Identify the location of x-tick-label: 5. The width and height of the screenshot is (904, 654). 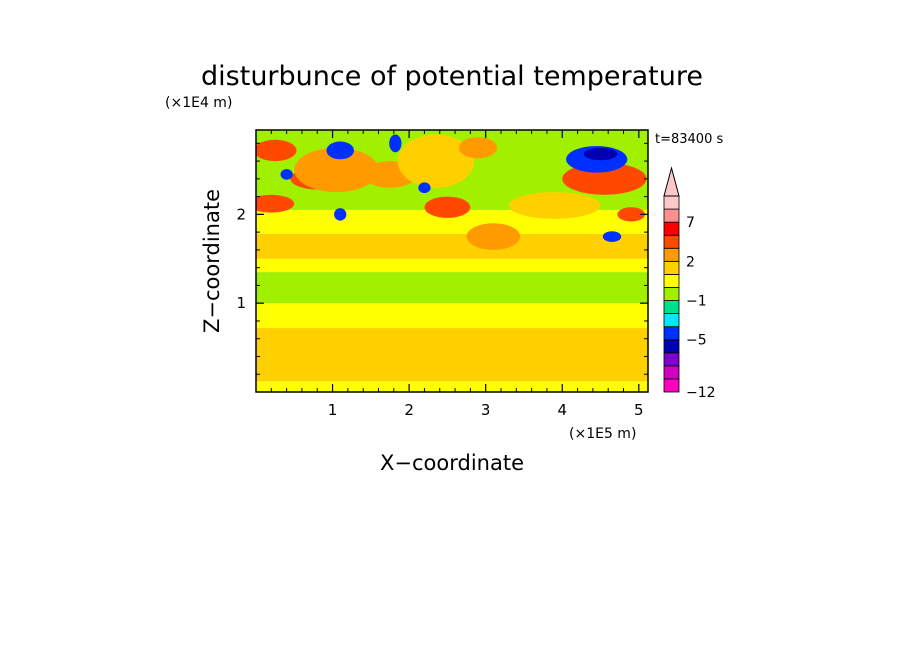
(639, 410).